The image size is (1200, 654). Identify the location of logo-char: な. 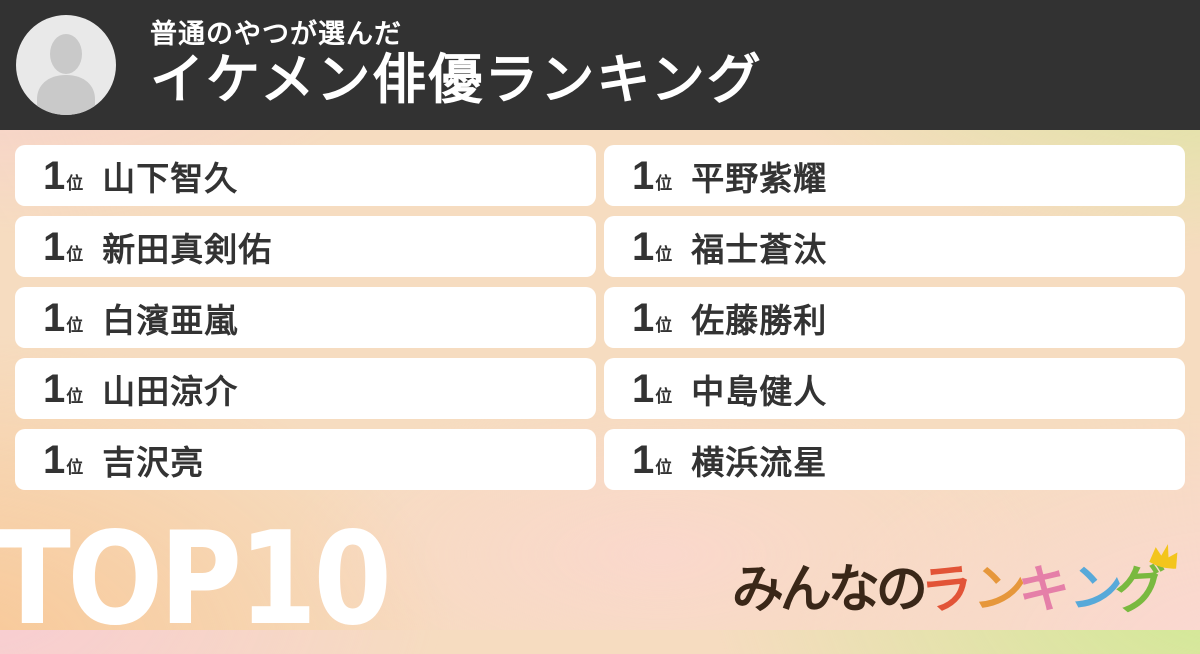
(853, 590).